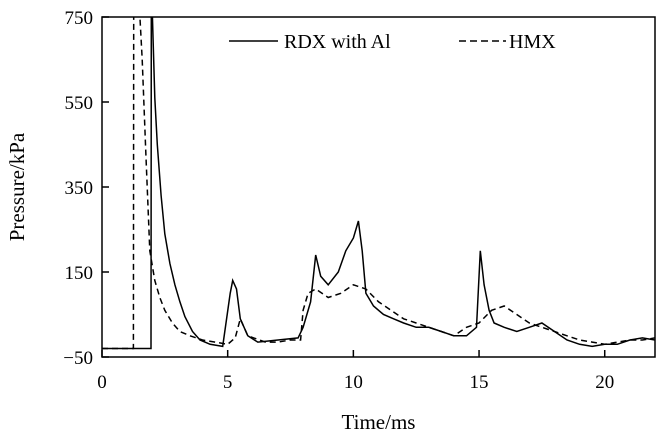 This screenshot has height=436, width=657. What do you see at coordinates (79, 18) in the screenshot?
I see `y-tick-label: 750` at bounding box center [79, 18].